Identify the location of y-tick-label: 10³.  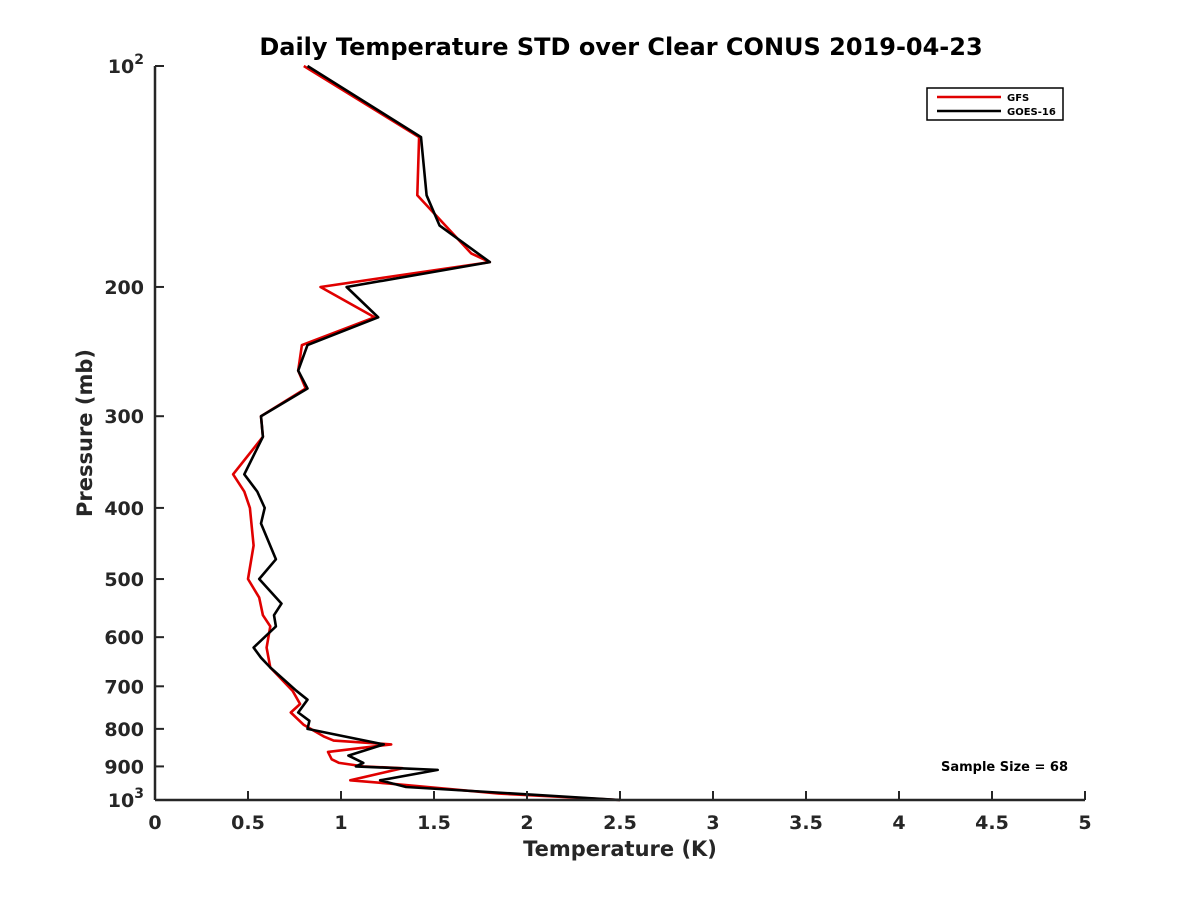
(126, 799).